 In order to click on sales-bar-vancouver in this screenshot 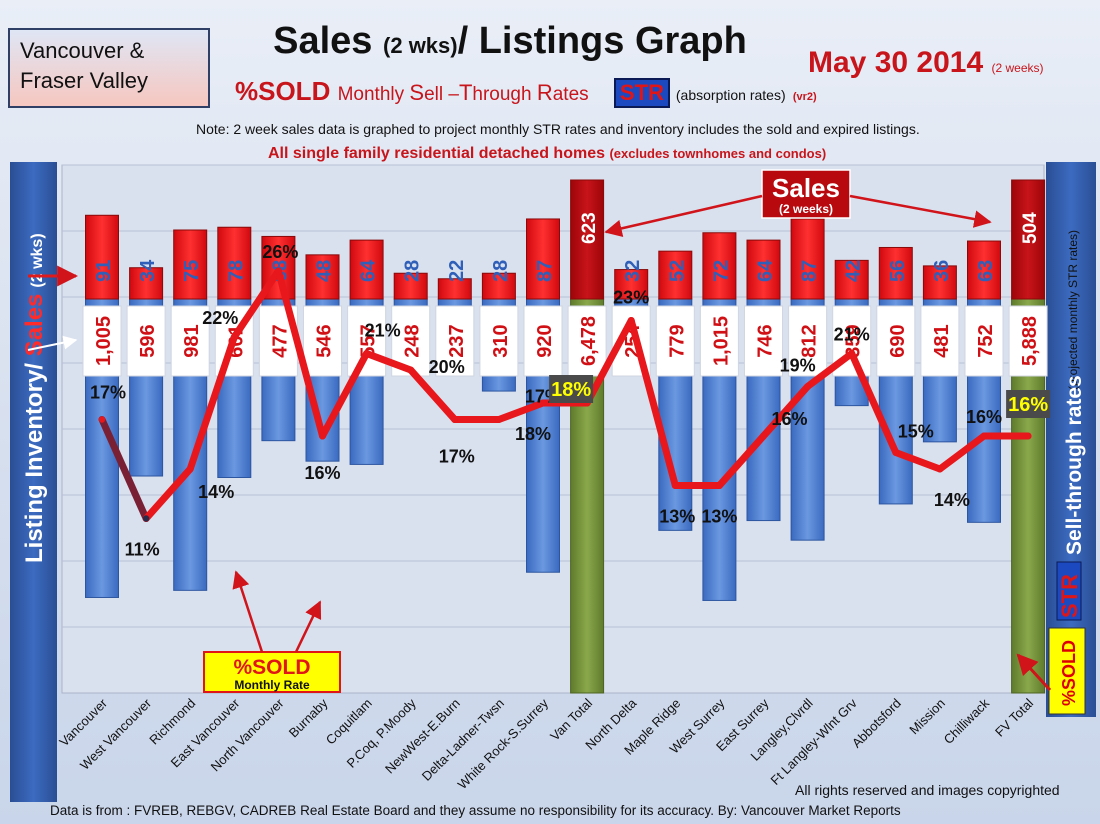, I will do `click(102, 257)`.